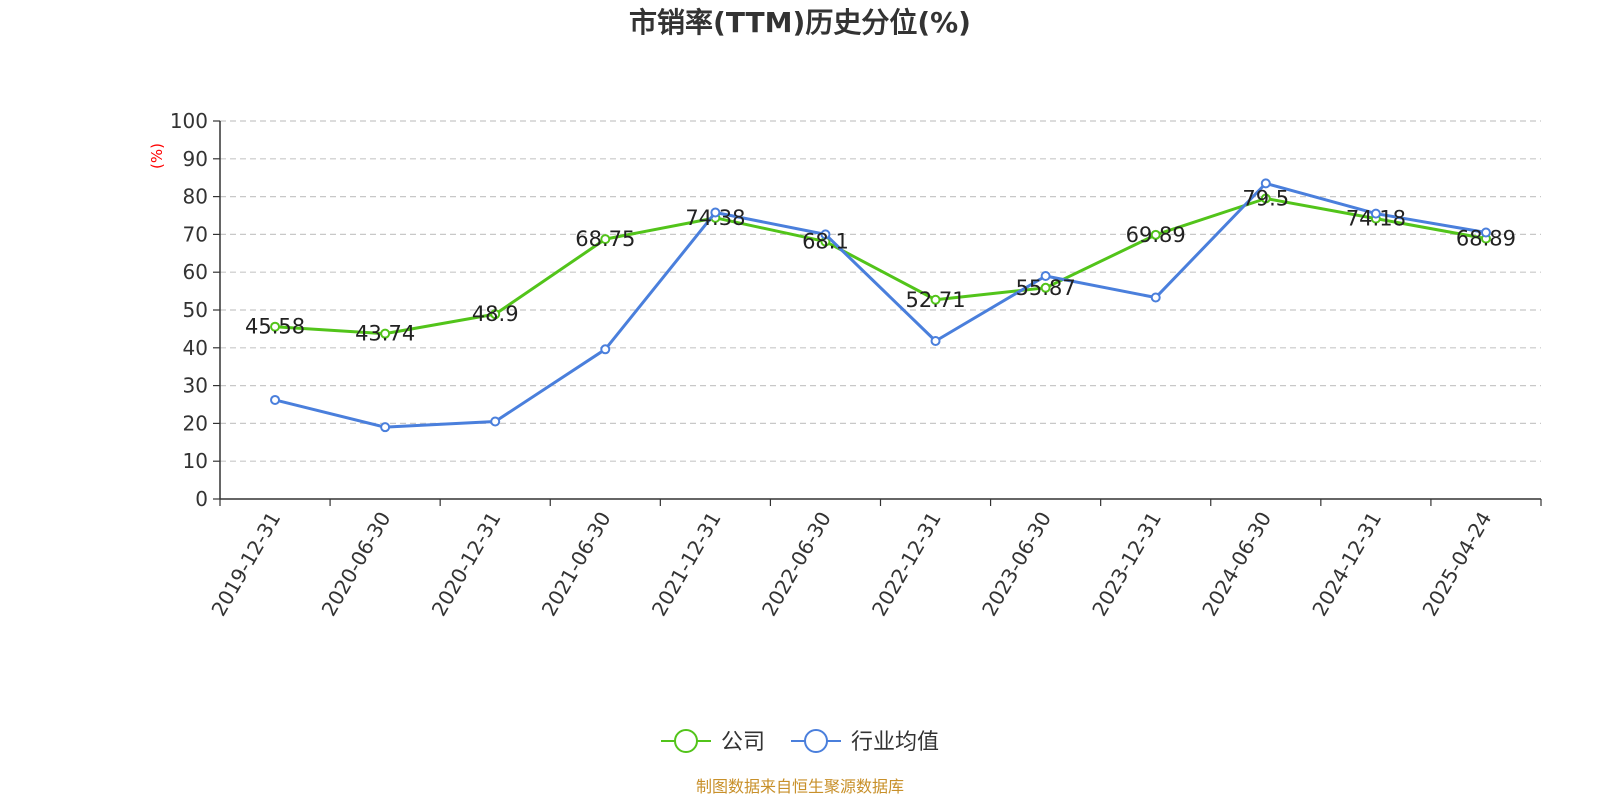 This screenshot has width=1600, height=800. Describe the element at coordinates (686, 564) in the screenshot. I see `x-tick-label: 2021-12-31` at that location.